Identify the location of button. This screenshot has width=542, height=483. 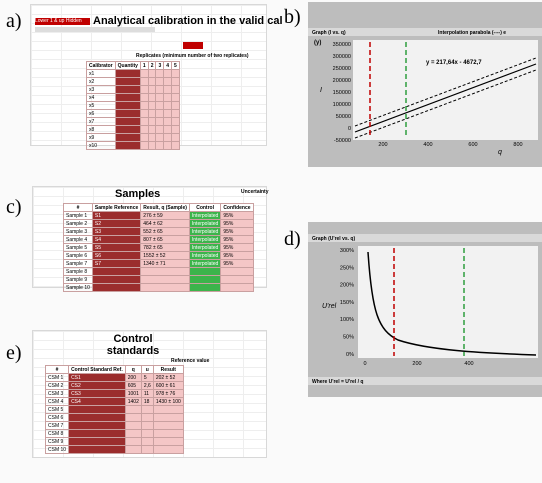
(193, 45).